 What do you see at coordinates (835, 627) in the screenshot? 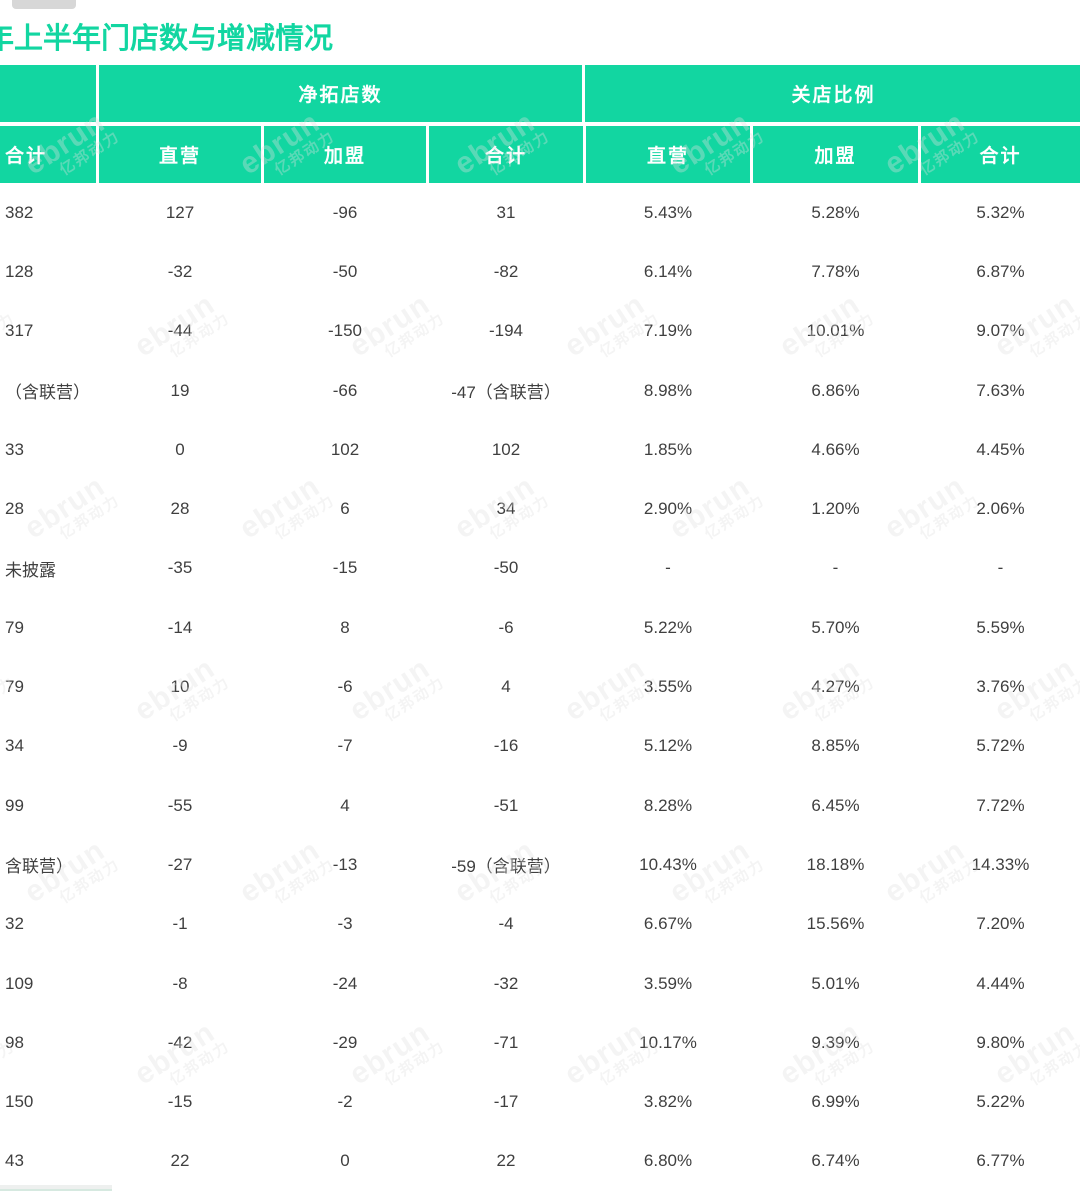
I see `table-cell: 5.70%` at bounding box center [835, 627].